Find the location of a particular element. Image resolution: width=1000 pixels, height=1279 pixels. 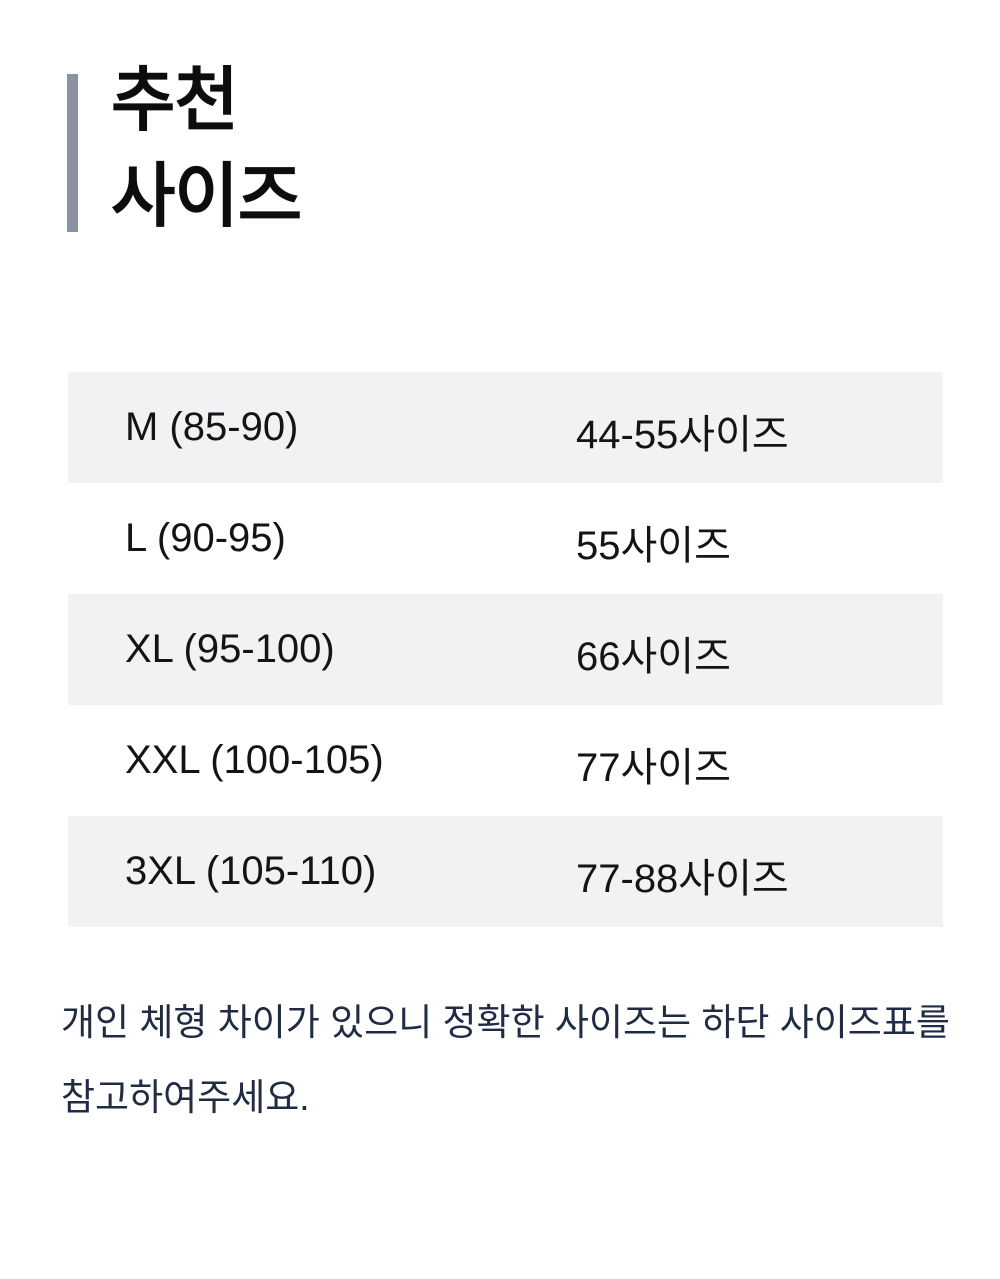

size-label-cell: XXL (100-105) is located at coordinates (254, 760).